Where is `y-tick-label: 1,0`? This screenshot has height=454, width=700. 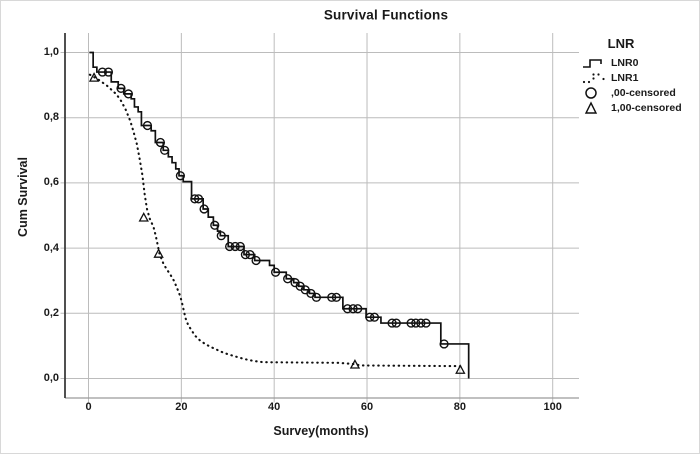
y-tick-label: 1,0 is located at coordinates (51, 52).